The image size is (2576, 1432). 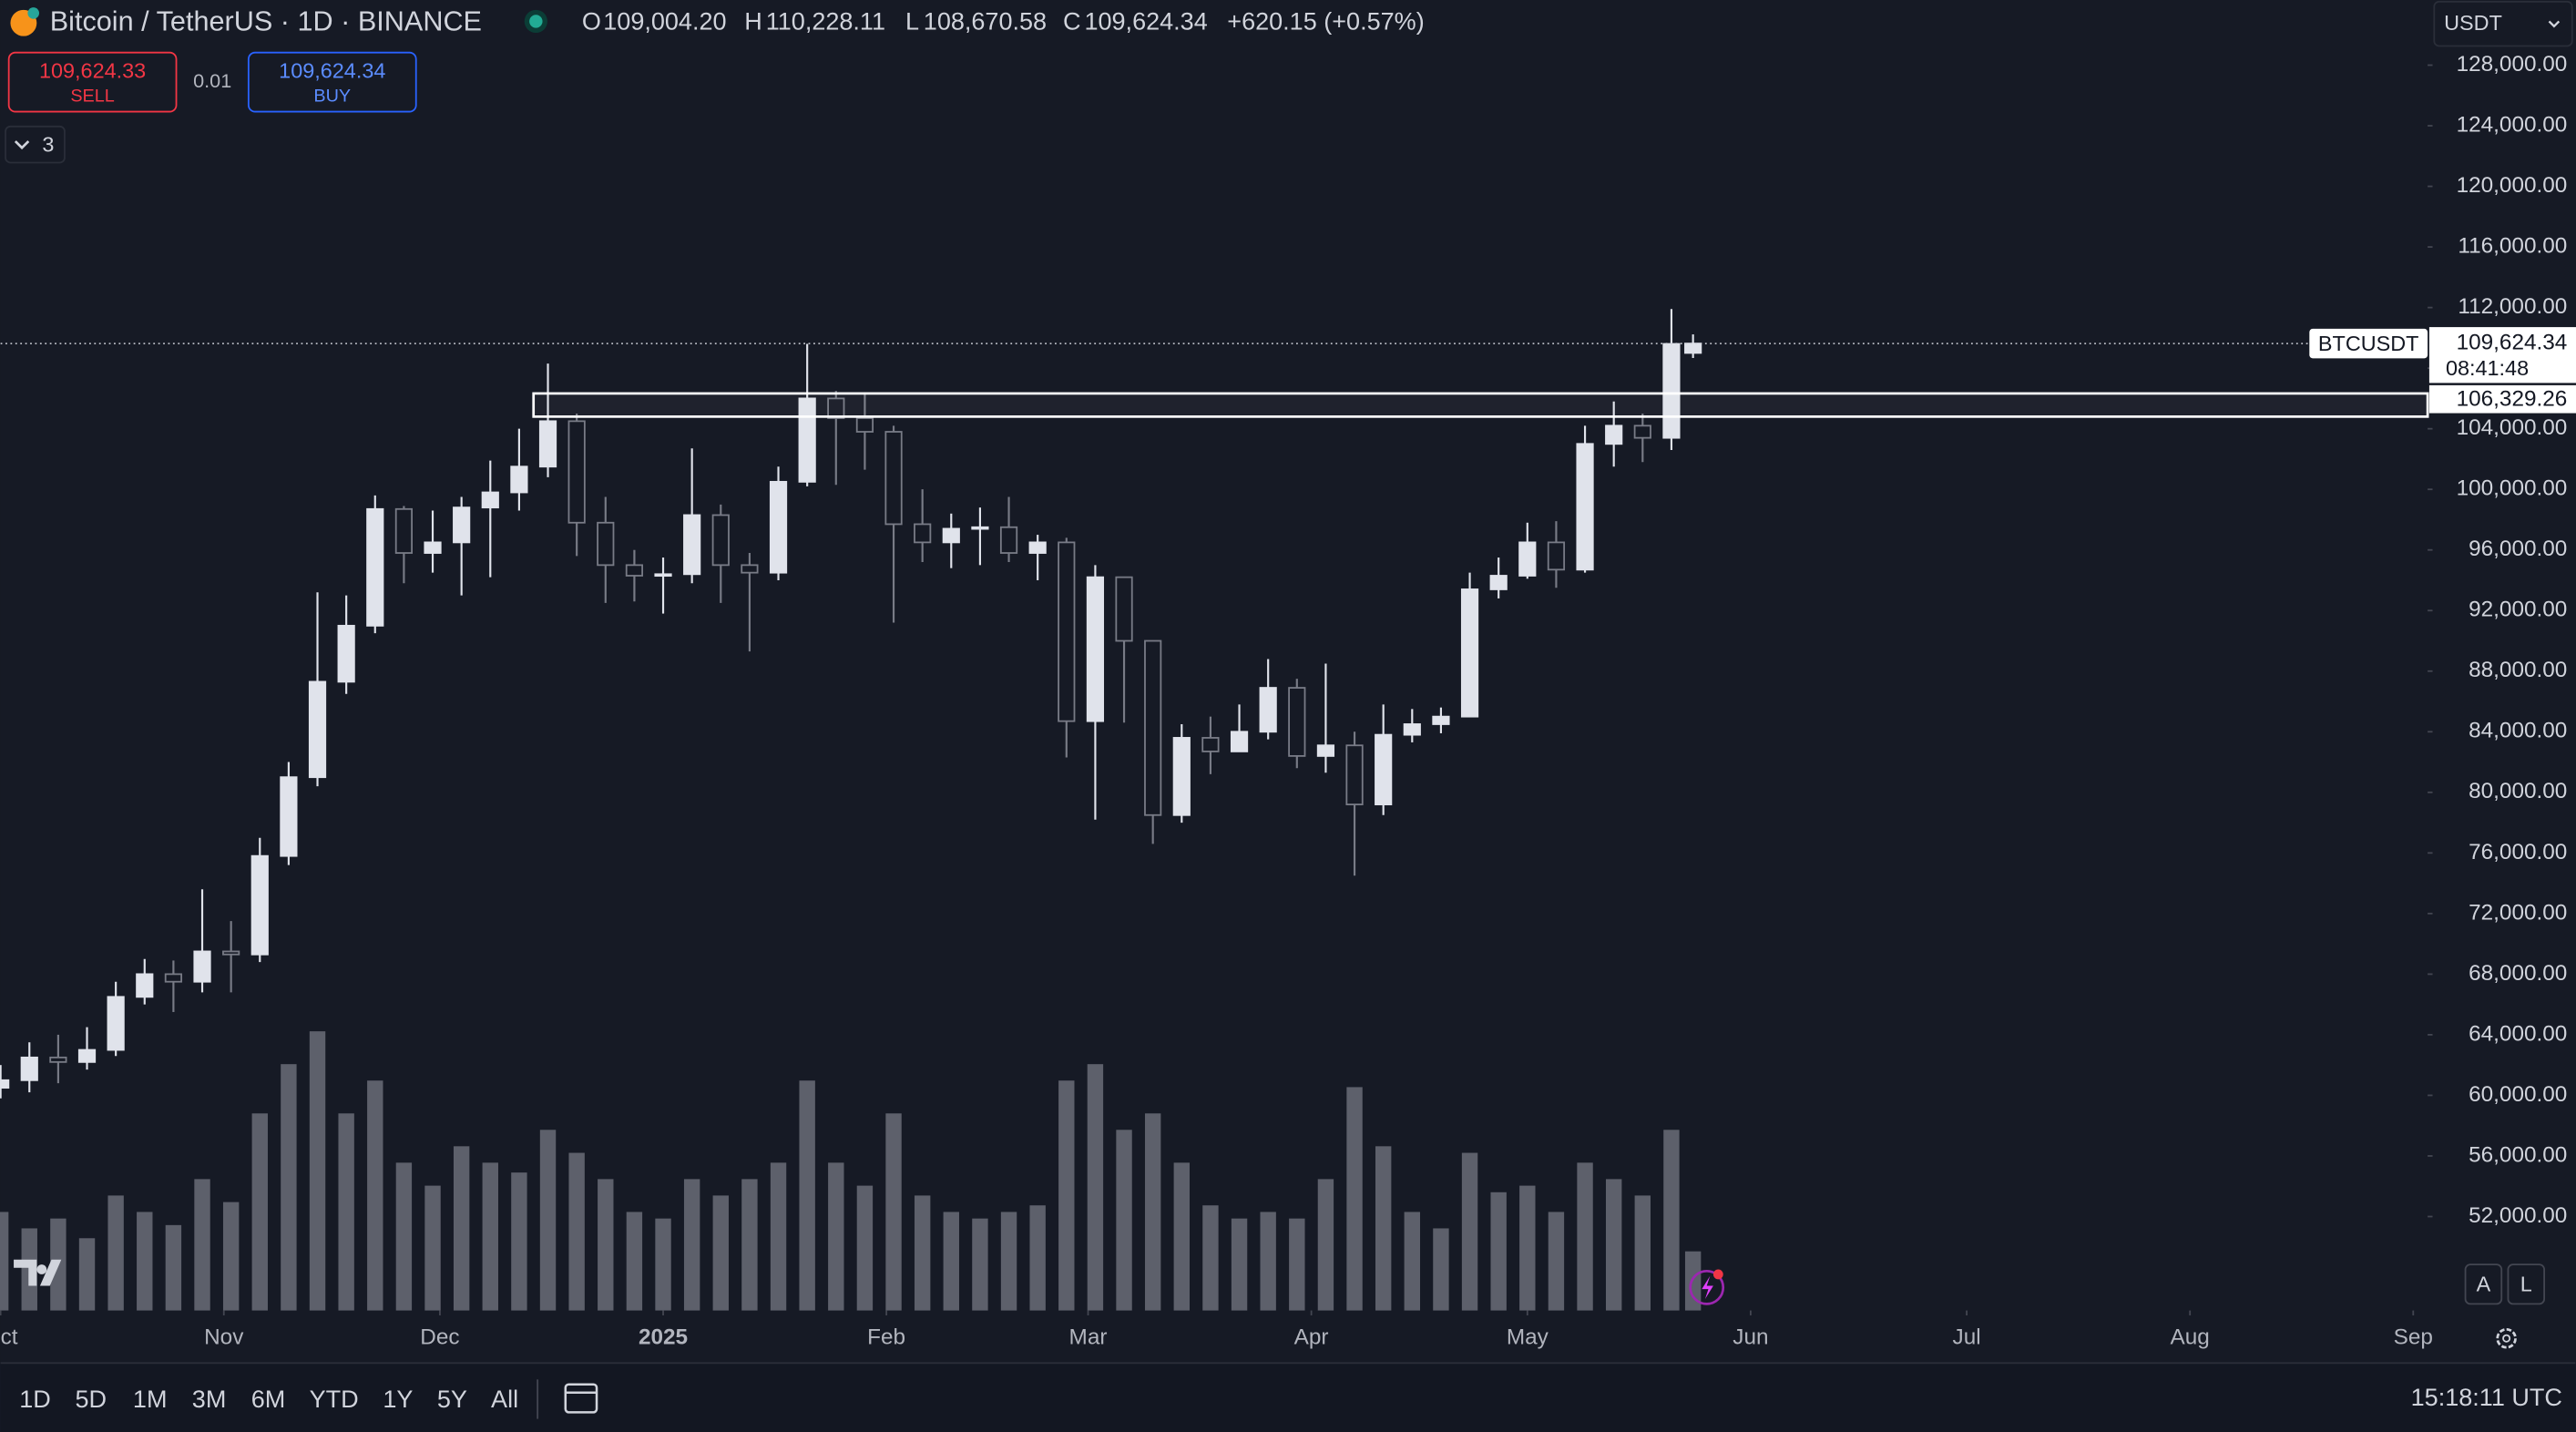 What do you see at coordinates (439, 1337) in the screenshot?
I see `x-tick-label: Dec` at bounding box center [439, 1337].